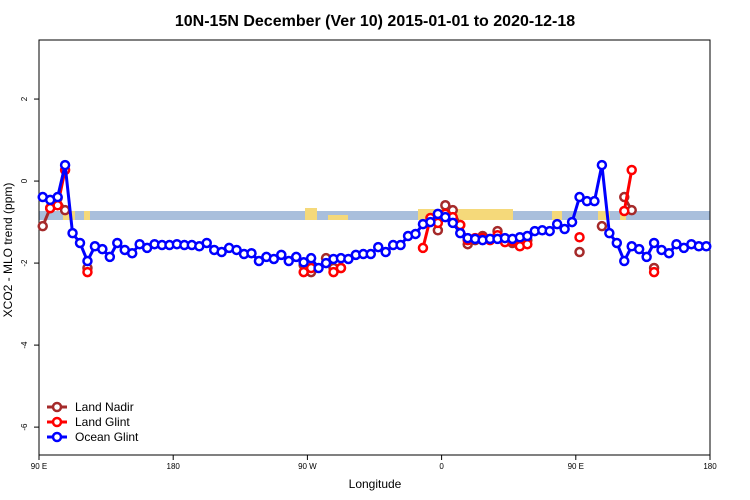 This screenshot has width=750, height=500. I want to click on legend-item: Land Nadir, so click(90, 407).